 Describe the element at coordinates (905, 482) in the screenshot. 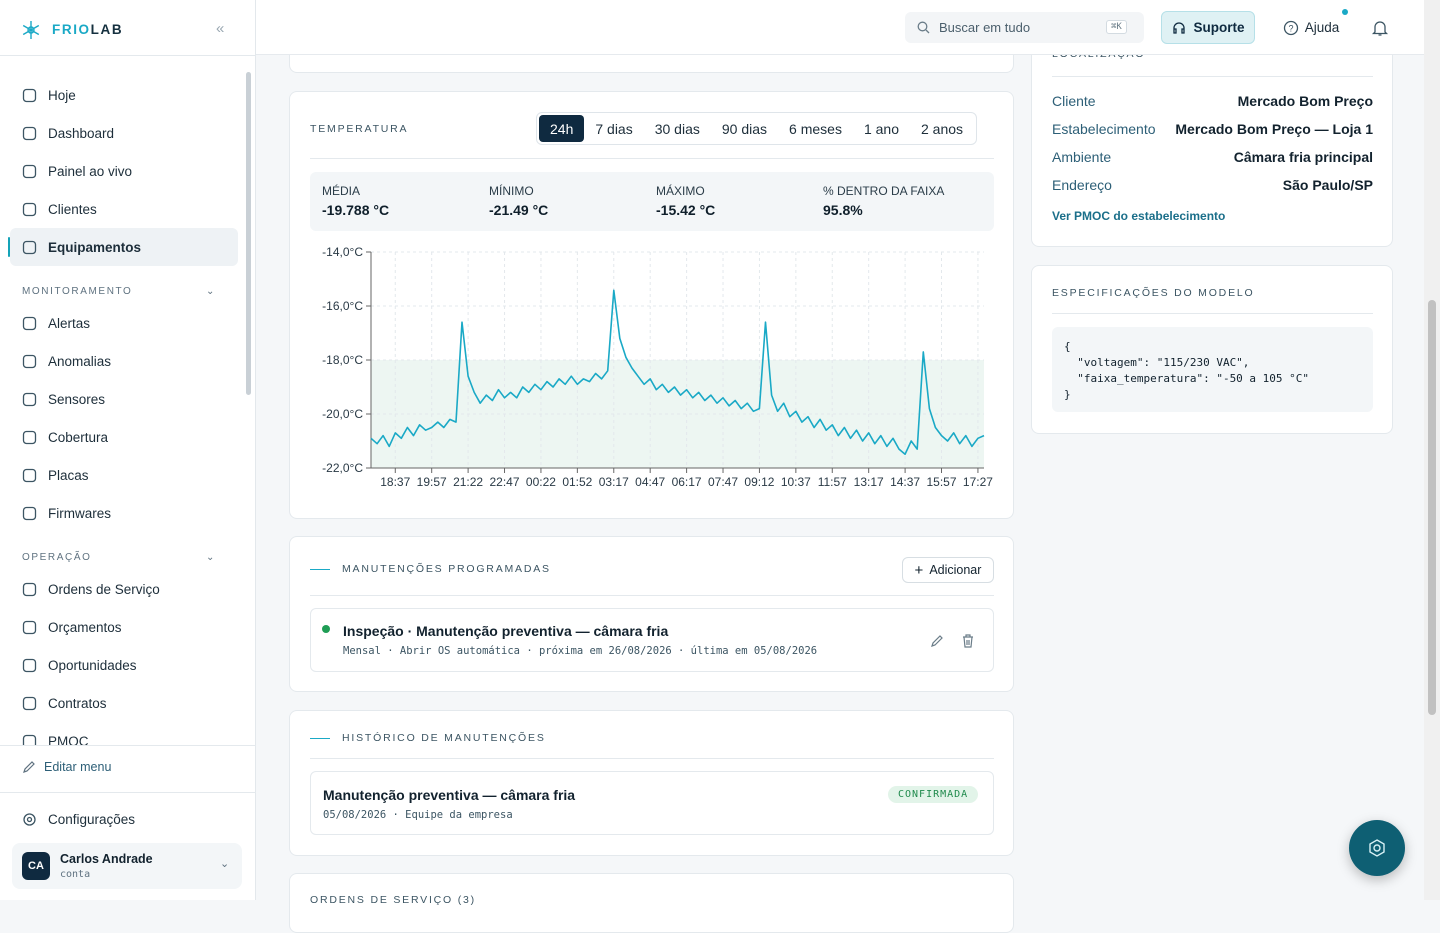

I see `x-tick-label: 14:37` at that location.